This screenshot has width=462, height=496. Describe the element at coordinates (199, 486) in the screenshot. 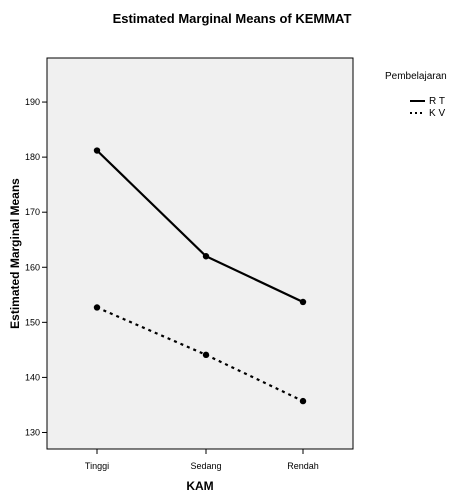

I see `x-axis-label: KAM` at that location.